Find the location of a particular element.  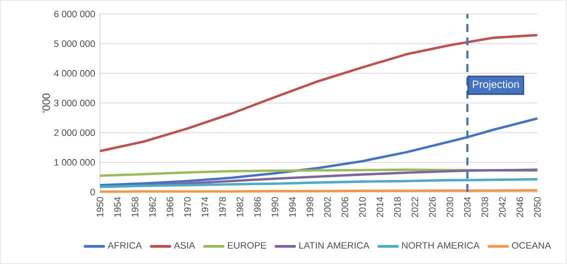

legend-label: EUROPE is located at coordinates (247, 245).